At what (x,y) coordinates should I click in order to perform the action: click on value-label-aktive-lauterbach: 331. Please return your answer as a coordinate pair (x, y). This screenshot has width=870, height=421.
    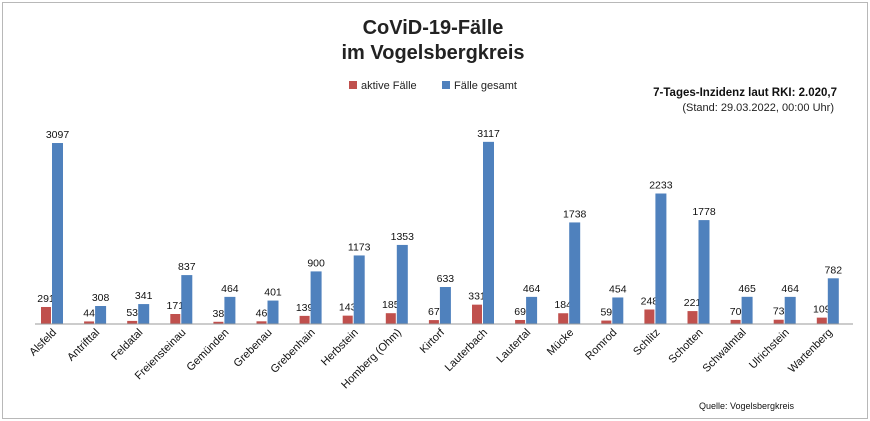
    Looking at the image, I should click on (477, 297).